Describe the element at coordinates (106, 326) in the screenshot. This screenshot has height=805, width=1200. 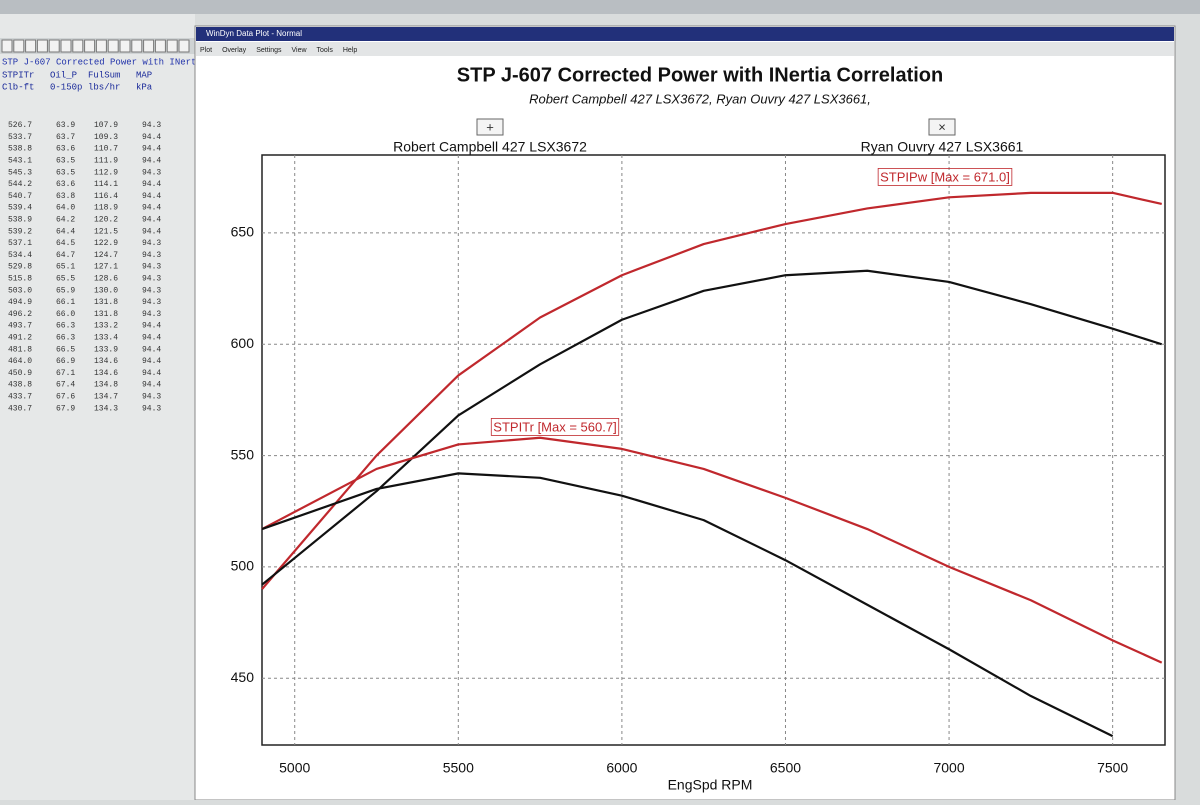
I see `table-cell: 133.2` at that location.